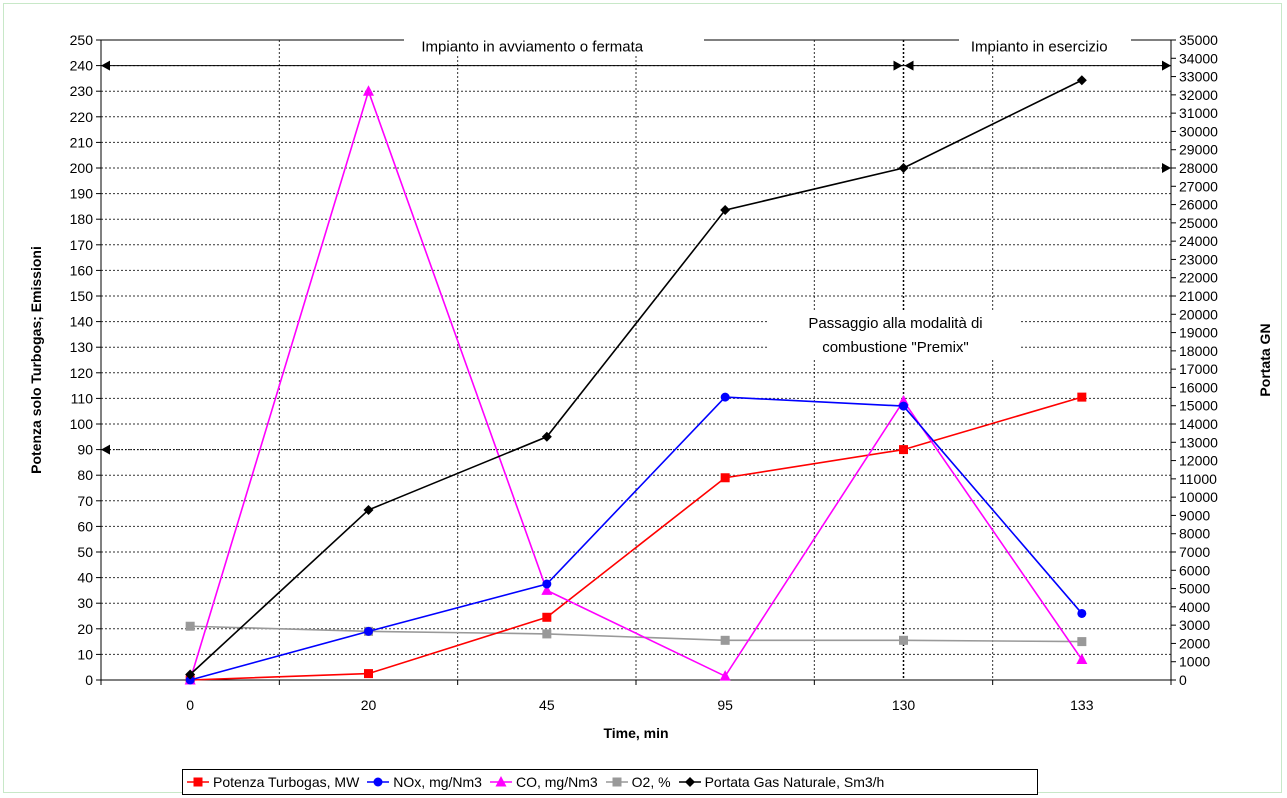  I want to click on y-right-tick-label: 13000, so click(1198, 442).